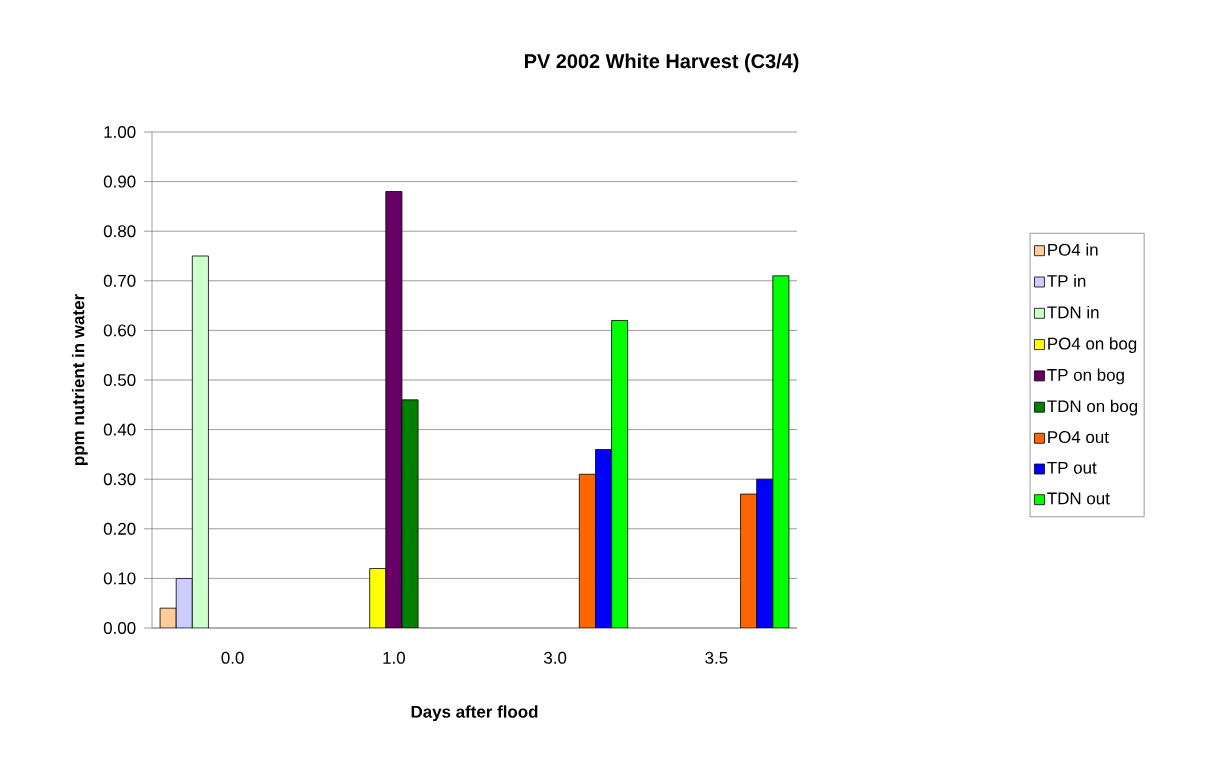  I want to click on chart-title: PV 2002 White Harvest (C3/4), so click(662, 63).